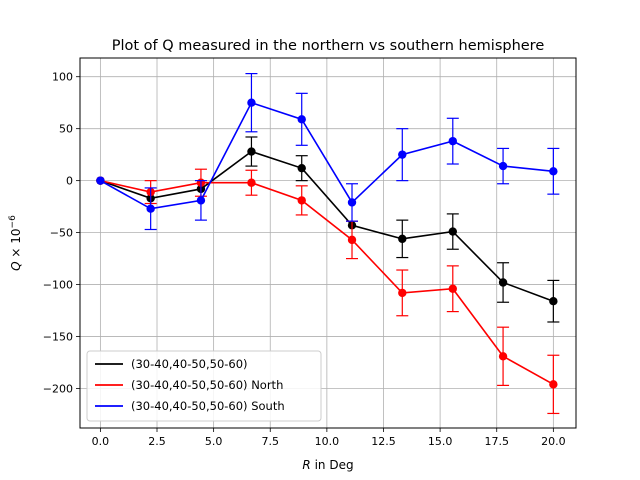 The width and height of the screenshot is (640, 480). What do you see at coordinates (440, 441) in the screenshot?
I see `x-tick-label: 15.0` at bounding box center [440, 441].